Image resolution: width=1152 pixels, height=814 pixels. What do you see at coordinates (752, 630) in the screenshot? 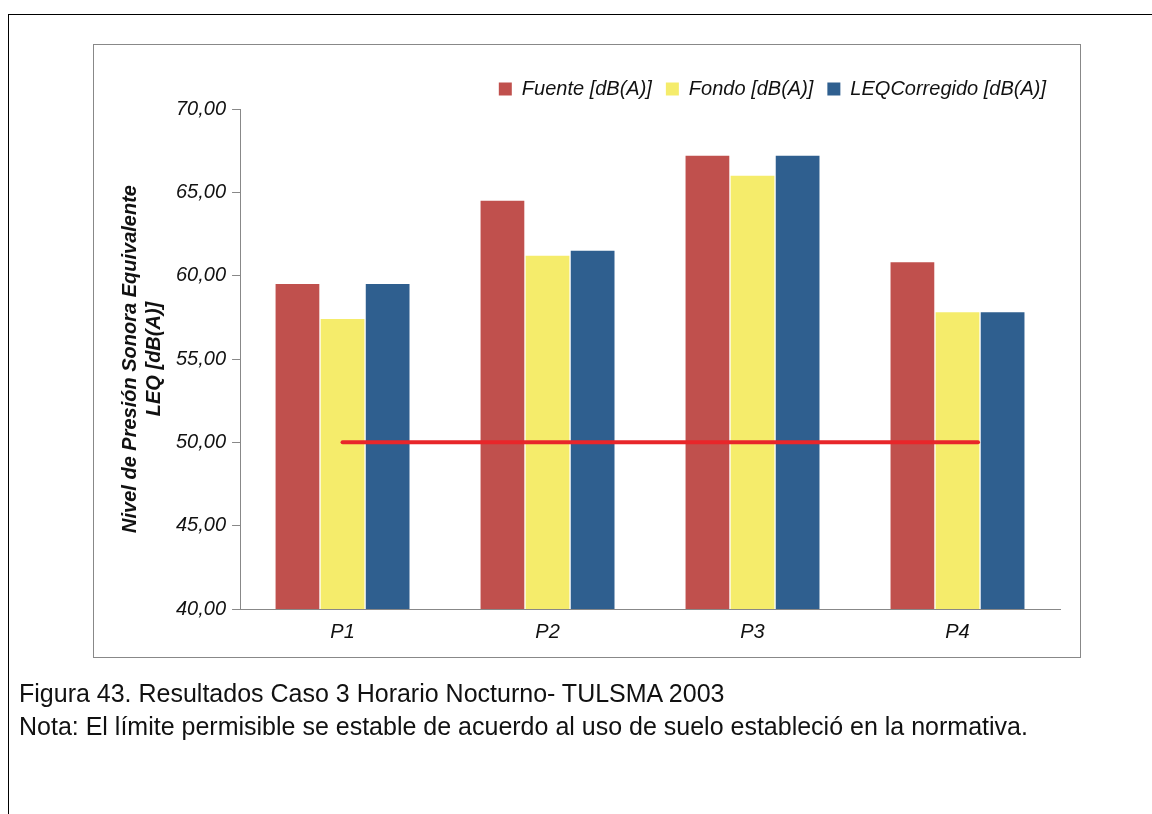
I see `x-tick-label: P3` at bounding box center [752, 630].